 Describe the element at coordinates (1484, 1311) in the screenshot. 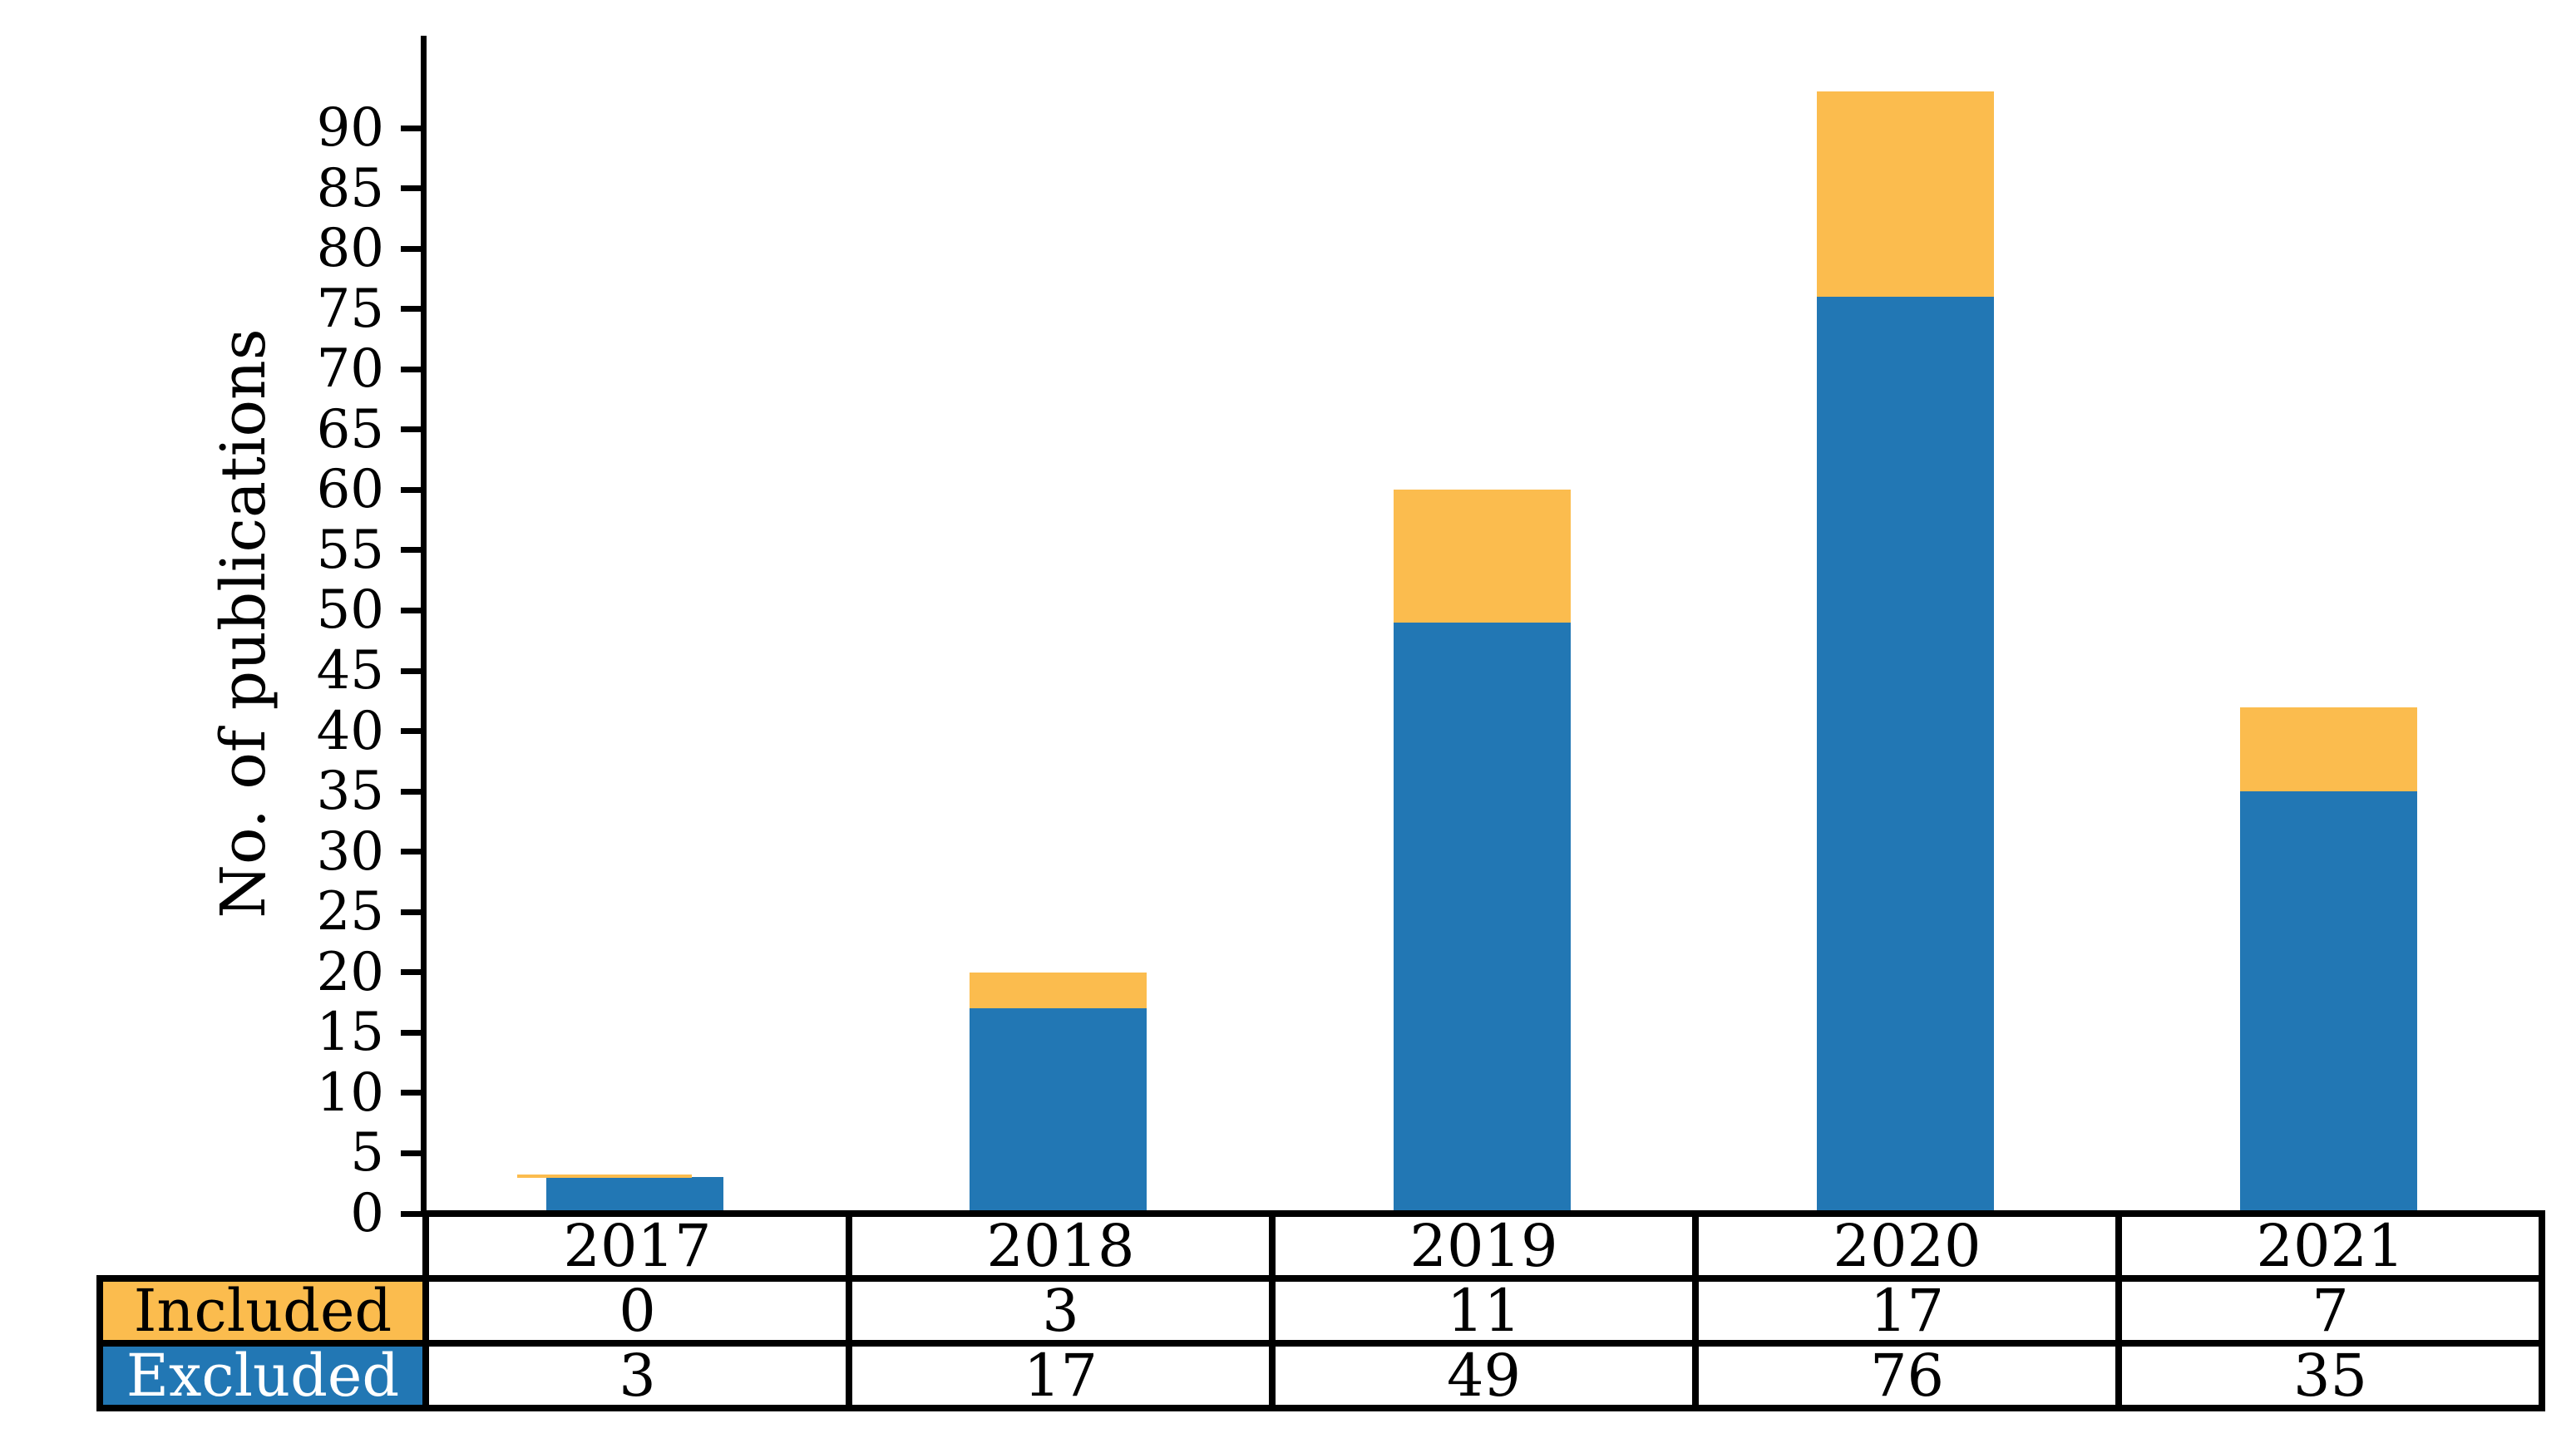

I see `value-cell-included-2019: 11` at that location.